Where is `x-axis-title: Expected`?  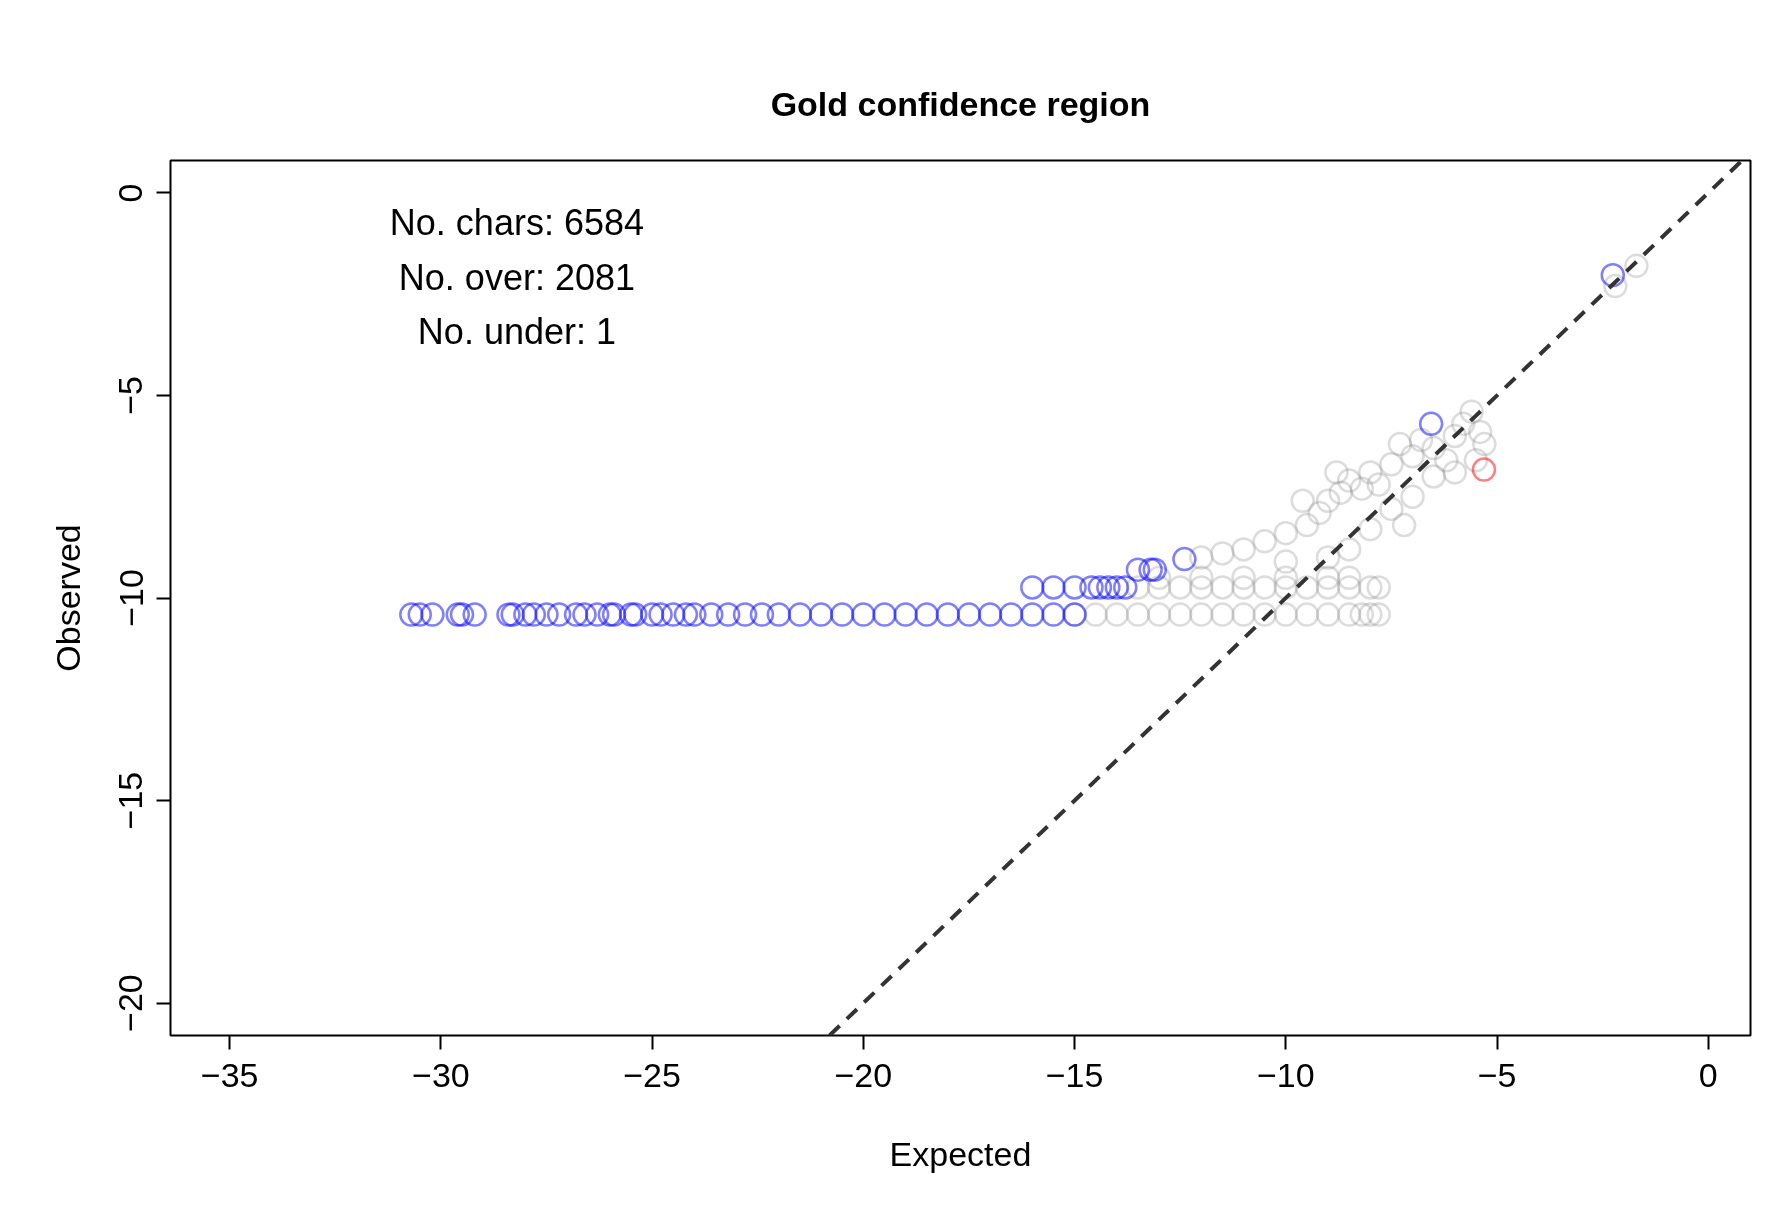 x-axis-title: Expected is located at coordinates (960, 1153).